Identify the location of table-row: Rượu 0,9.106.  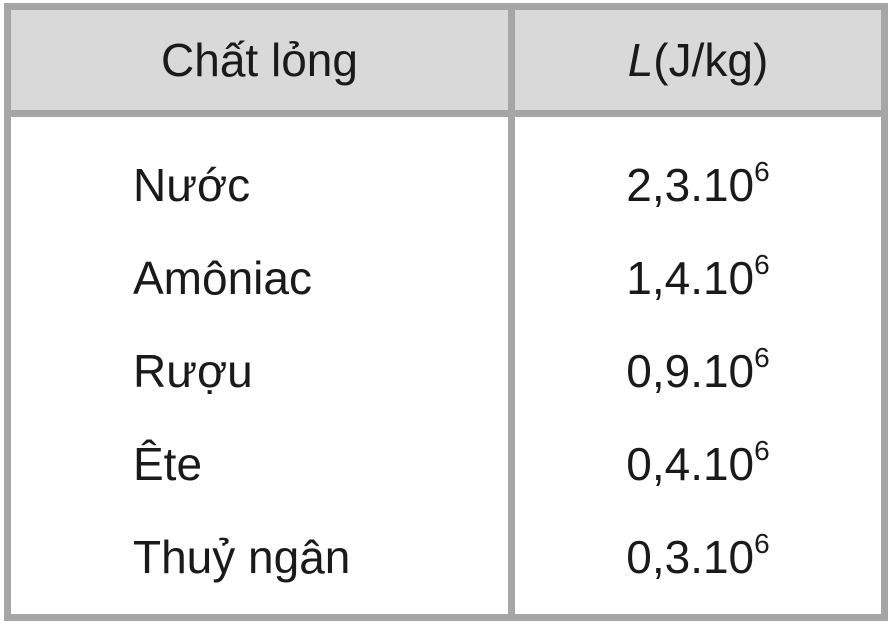
(446, 371).